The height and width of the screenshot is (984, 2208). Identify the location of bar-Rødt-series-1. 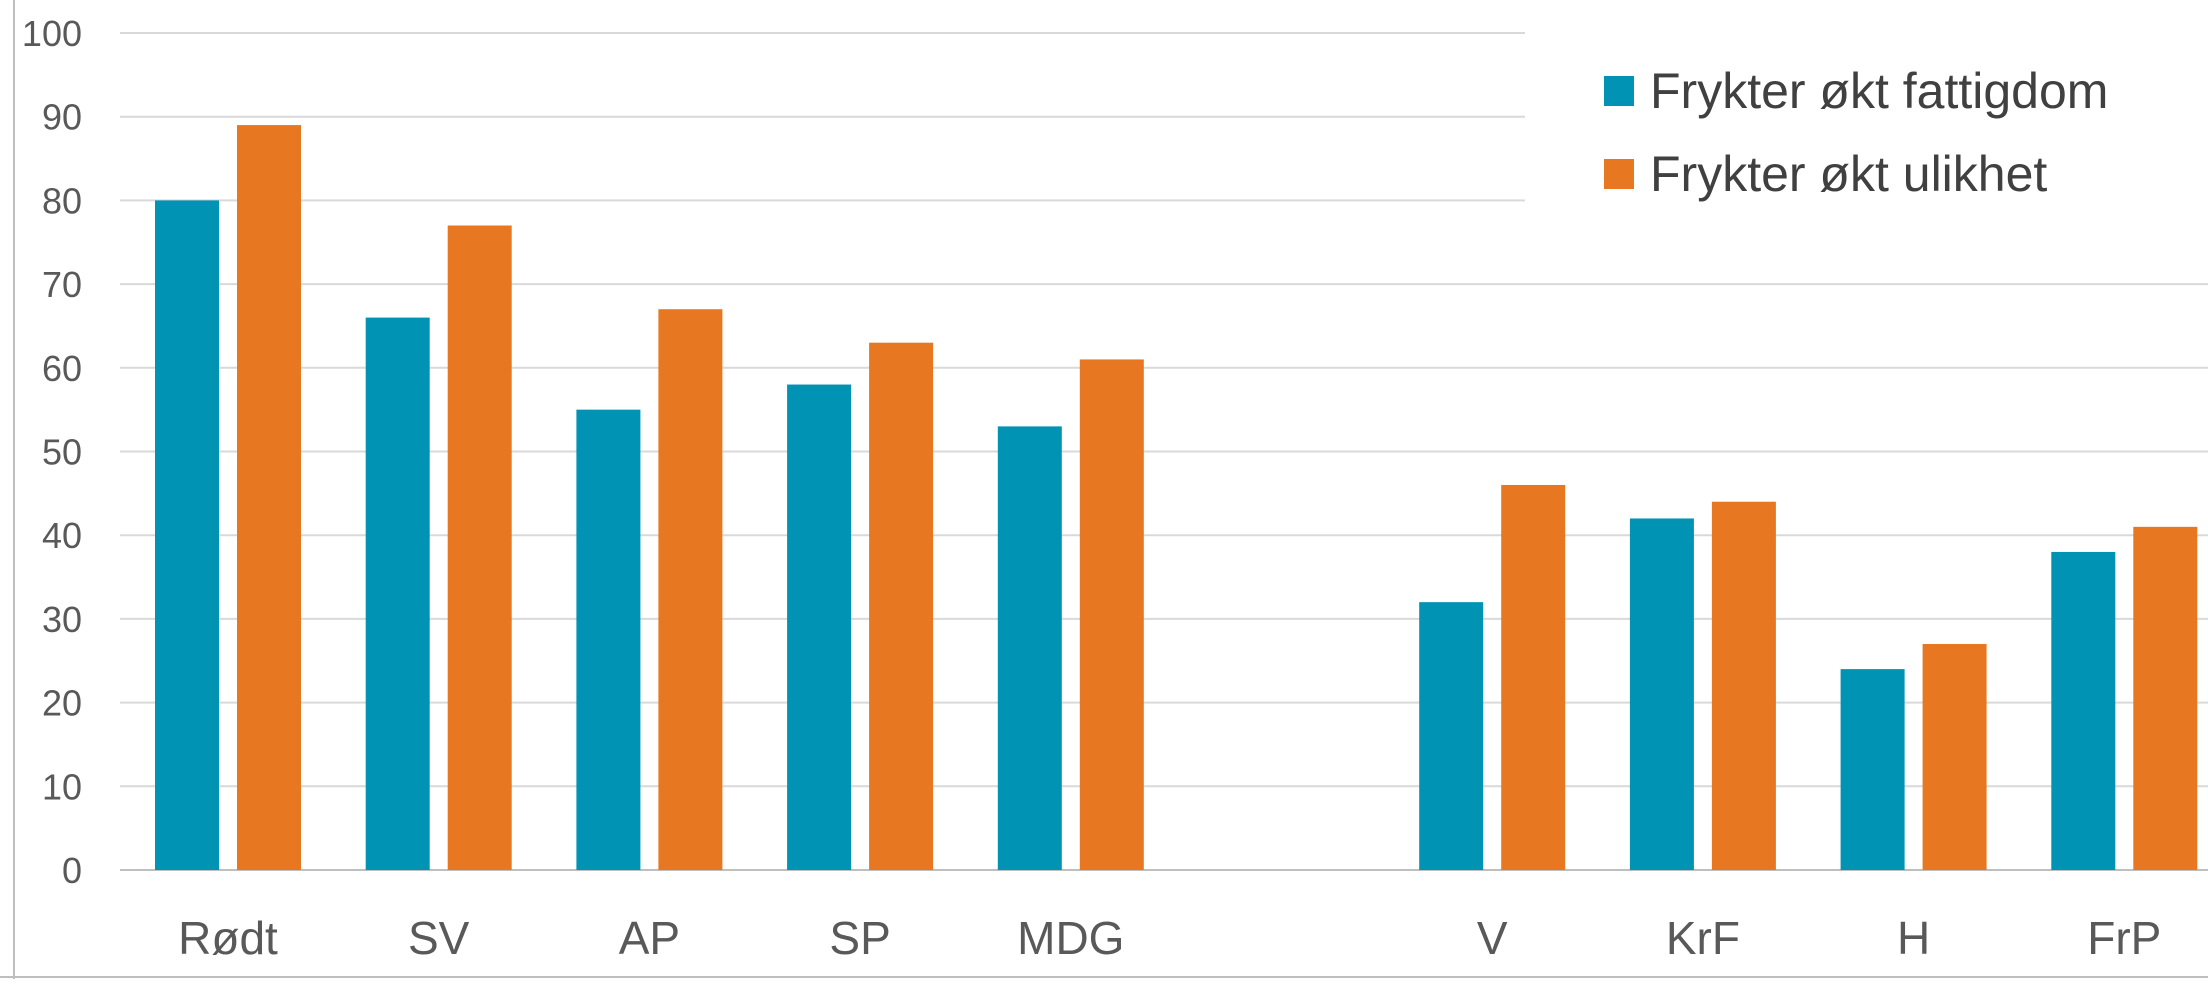
(187, 535).